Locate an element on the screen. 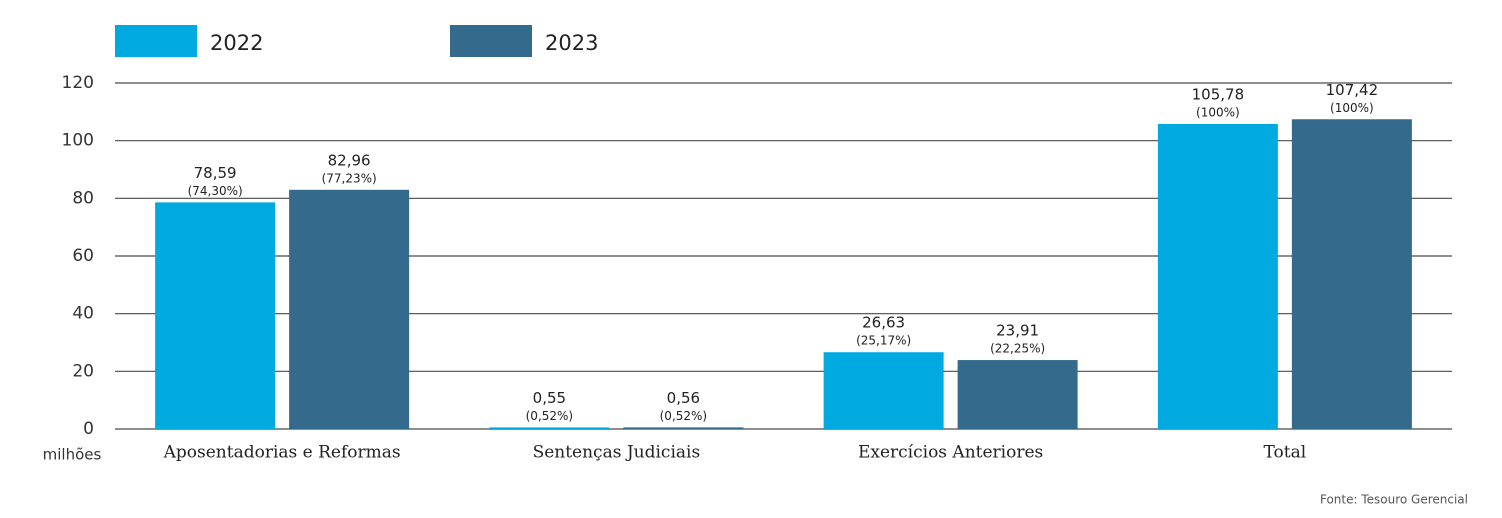  y-tick-label: 100 is located at coordinates (78, 141).